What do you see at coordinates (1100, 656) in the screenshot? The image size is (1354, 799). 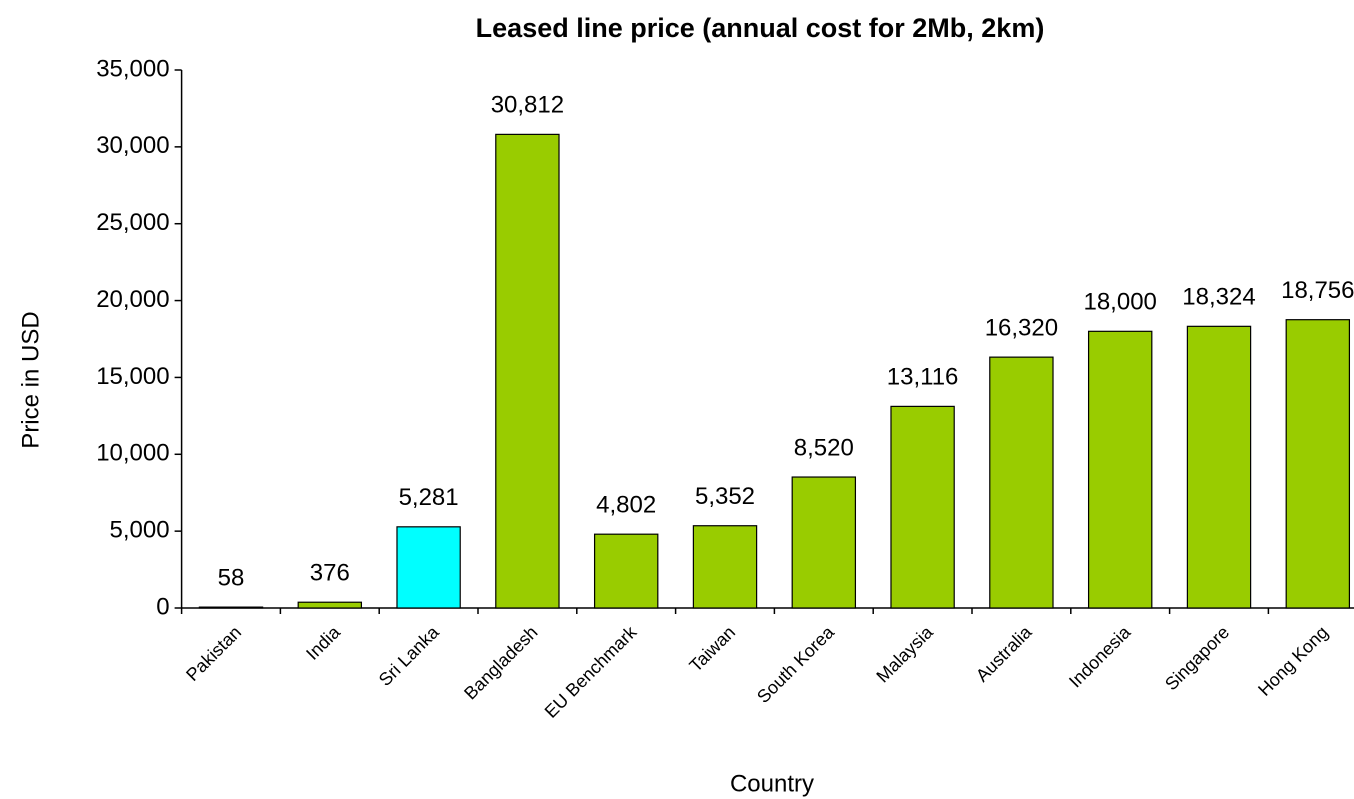 I see `x-tick-label: Indonesia` at bounding box center [1100, 656].